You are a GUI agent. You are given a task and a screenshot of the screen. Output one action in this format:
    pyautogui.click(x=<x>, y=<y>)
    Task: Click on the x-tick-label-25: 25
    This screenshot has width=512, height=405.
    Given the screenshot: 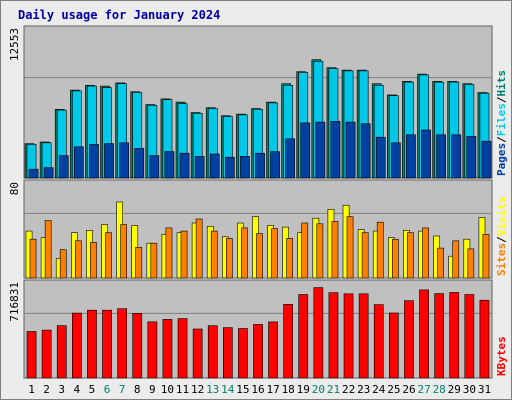 What is the action you would take?
    pyautogui.click(x=393, y=389)
    